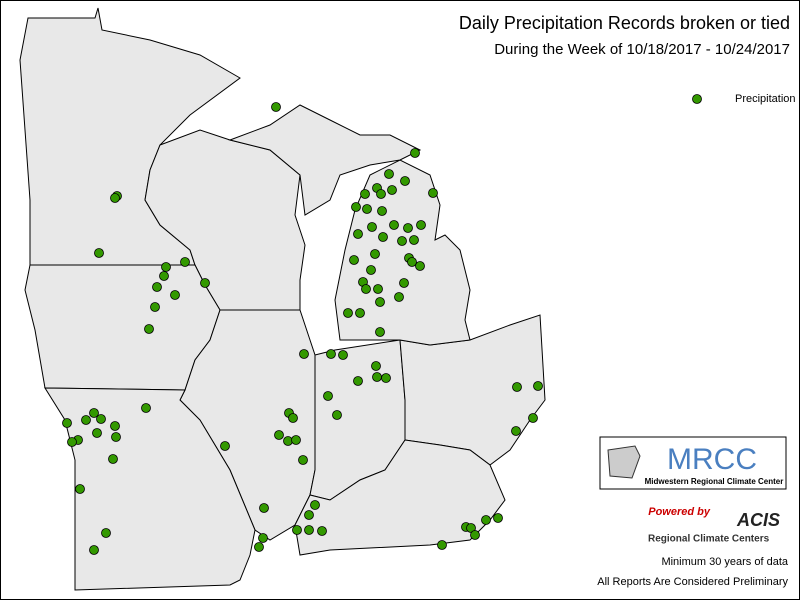 The height and width of the screenshot is (600, 800). Describe the element at coordinates (679, 512) in the screenshot. I see `powered-by: Powered by` at that location.